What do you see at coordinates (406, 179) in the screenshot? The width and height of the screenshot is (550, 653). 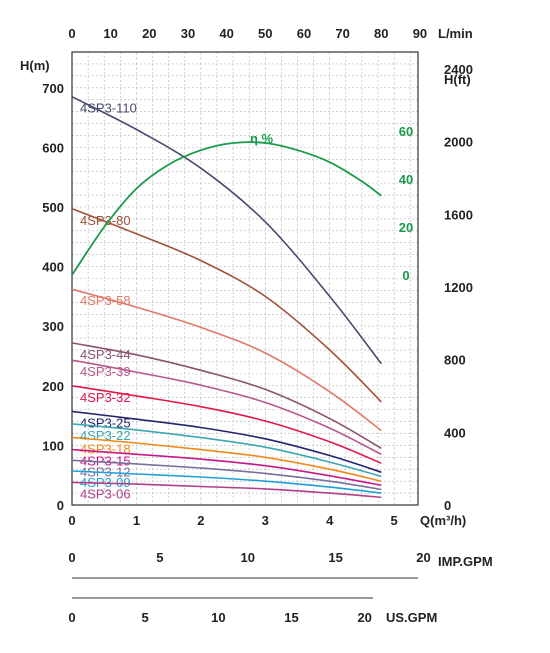 I see `efficiency-tick-label: 40` at bounding box center [406, 179].